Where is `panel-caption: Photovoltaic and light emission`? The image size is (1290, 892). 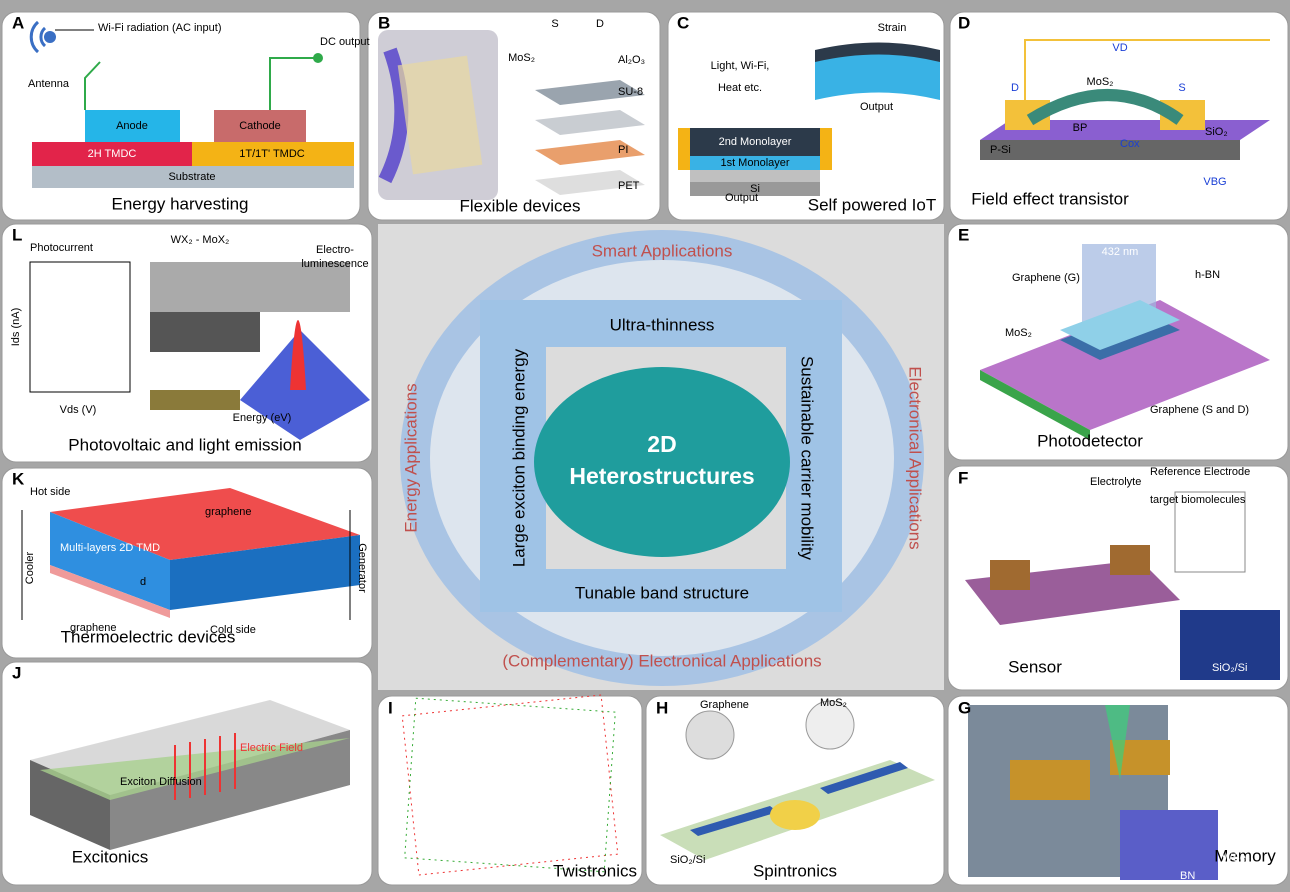 panel-caption: Photovoltaic and light emission is located at coordinates (184, 444).